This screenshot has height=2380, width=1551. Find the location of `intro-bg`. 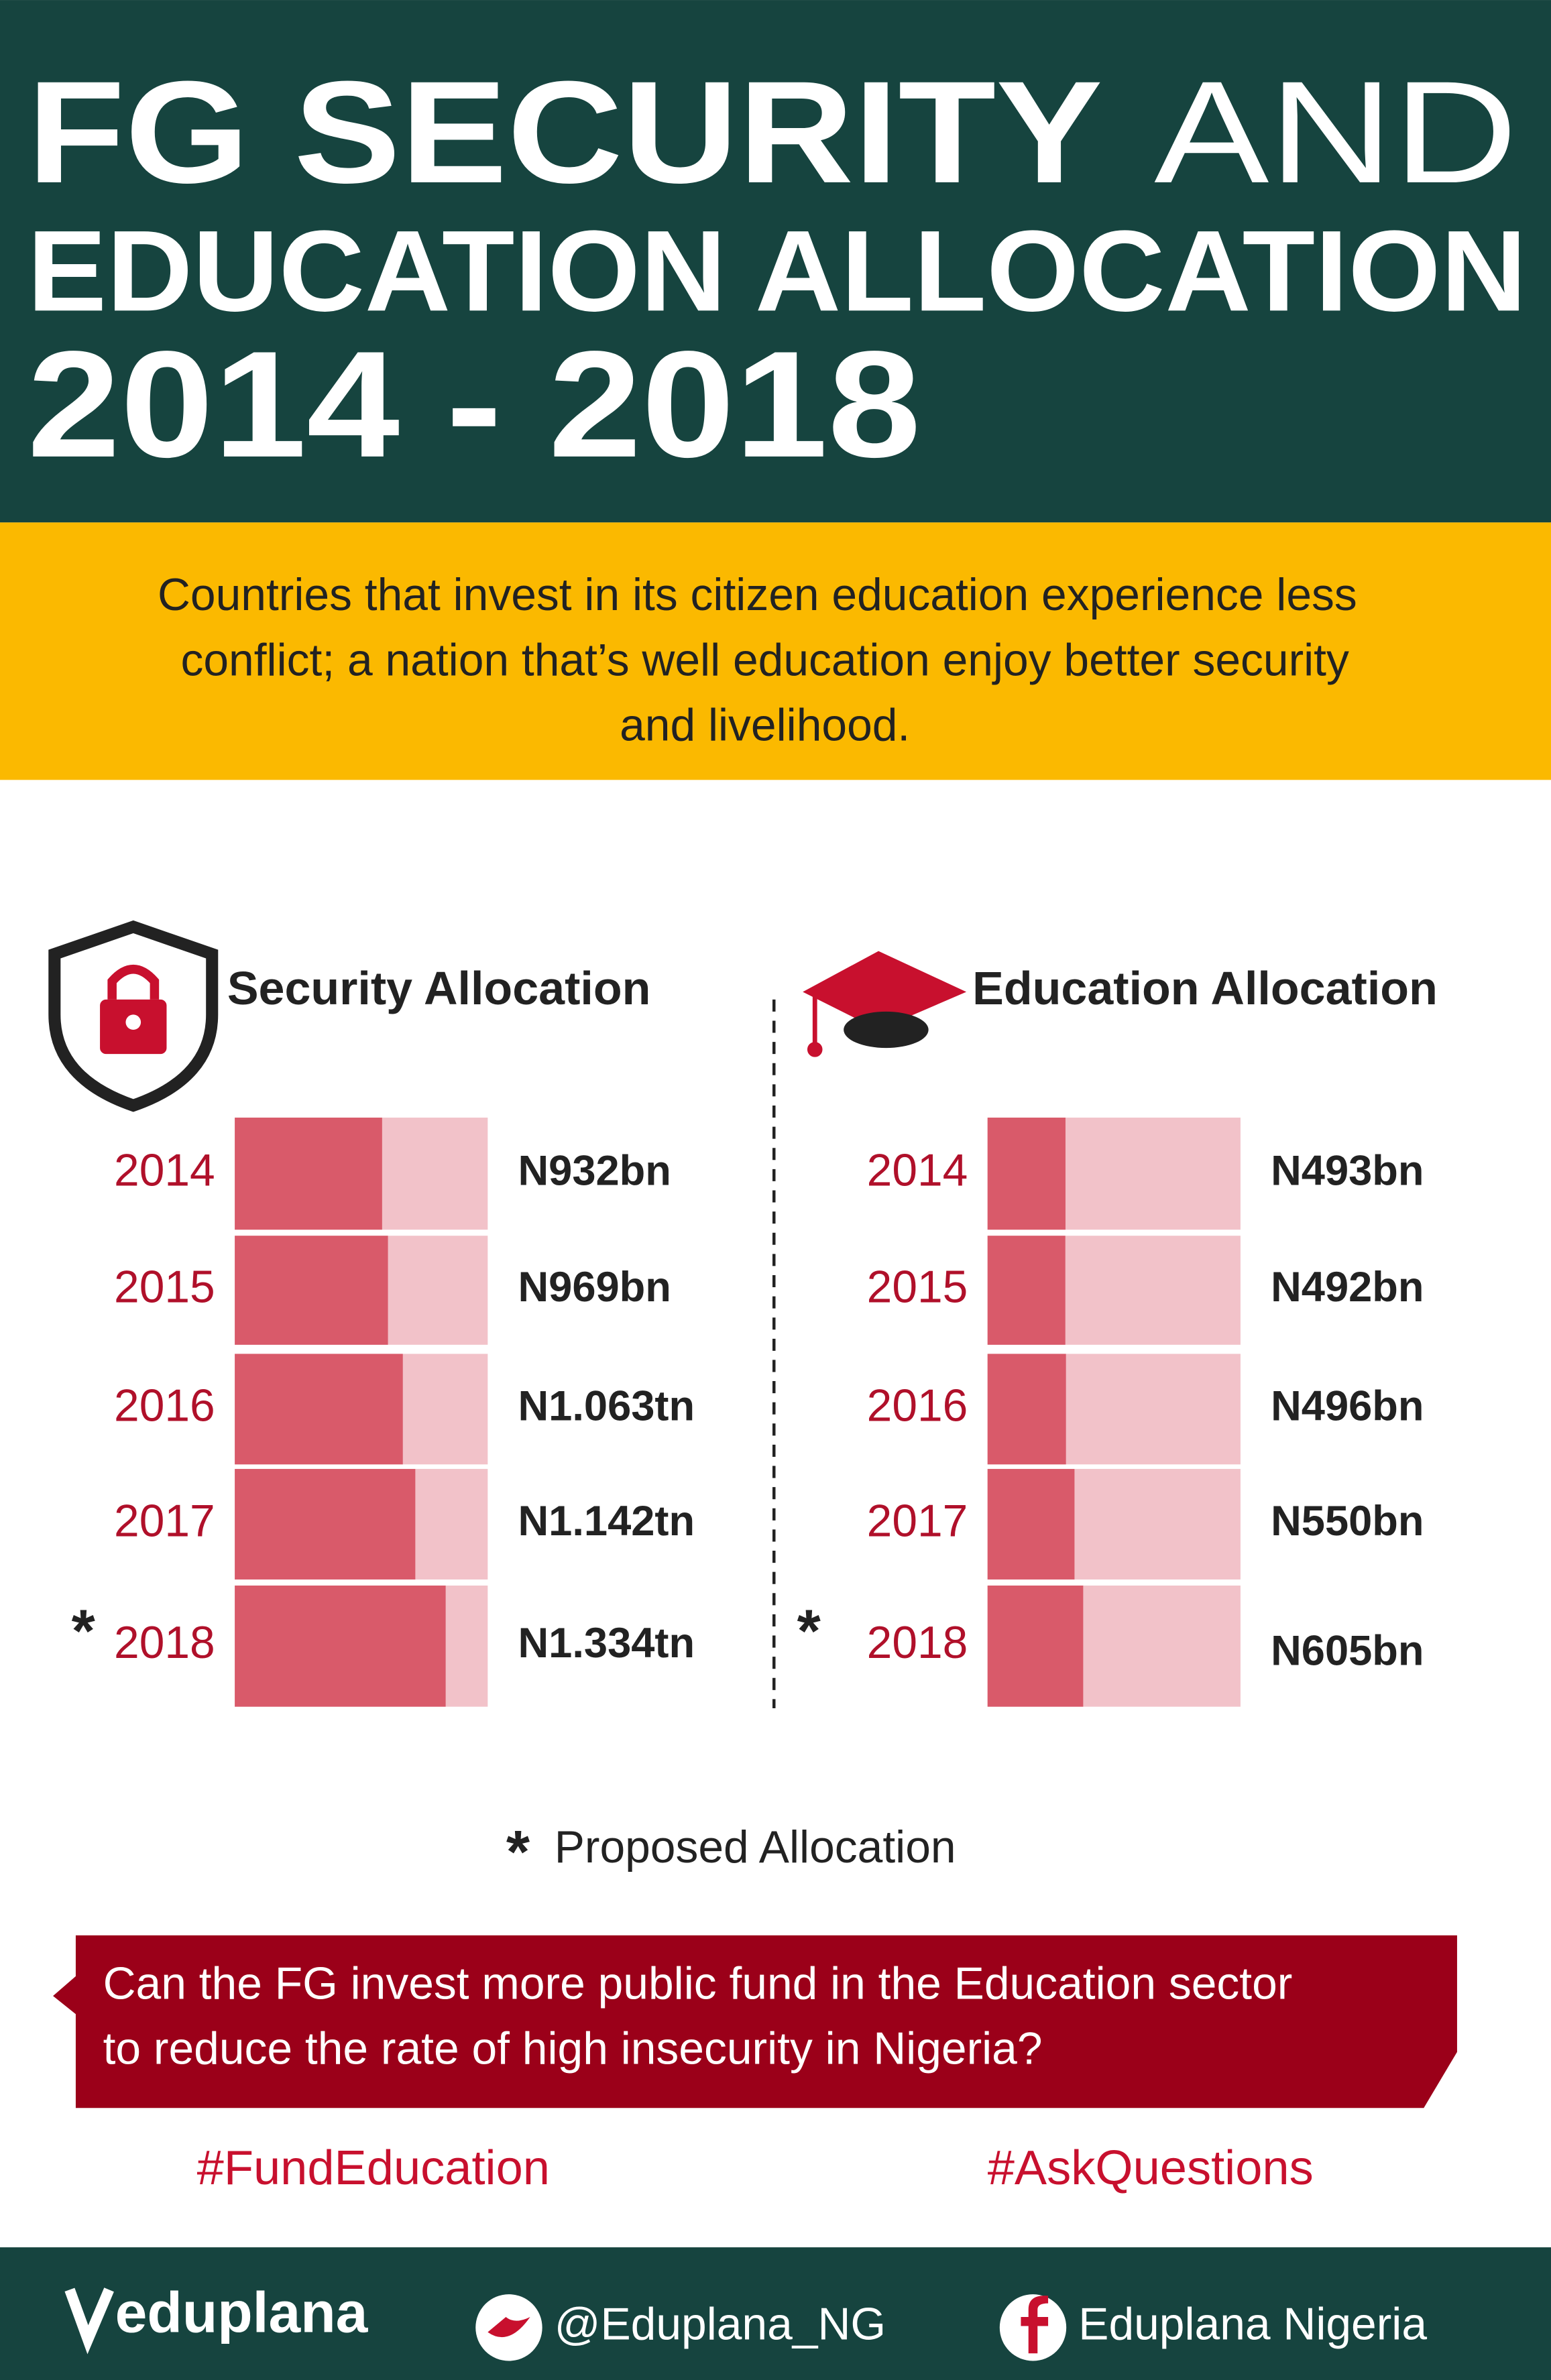

intro-bg is located at coordinates (775, 651).